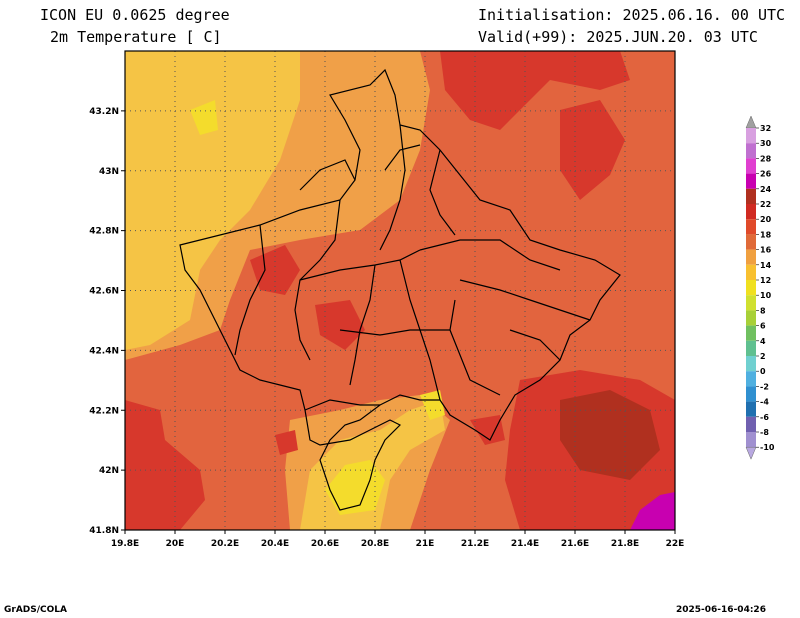 The image size is (800, 618). Describe the element at coordinates (475, 544) in the screenshot. I see `lon-tick-label: 21.2E` at that location.